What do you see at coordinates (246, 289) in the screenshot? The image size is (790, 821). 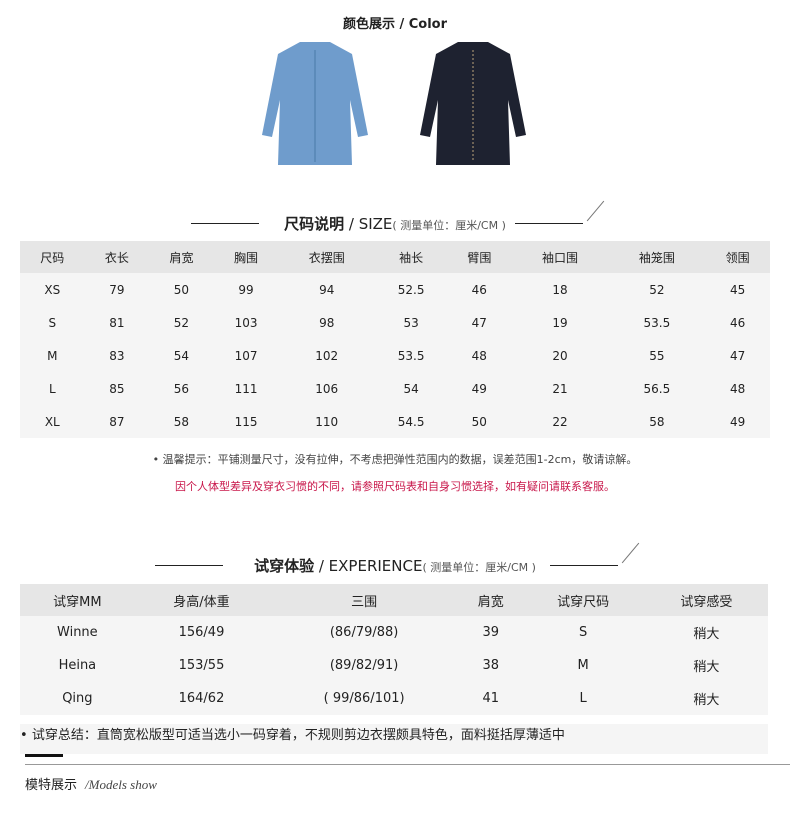 I see `table-cell: 99` at bounding box center [246, 289].